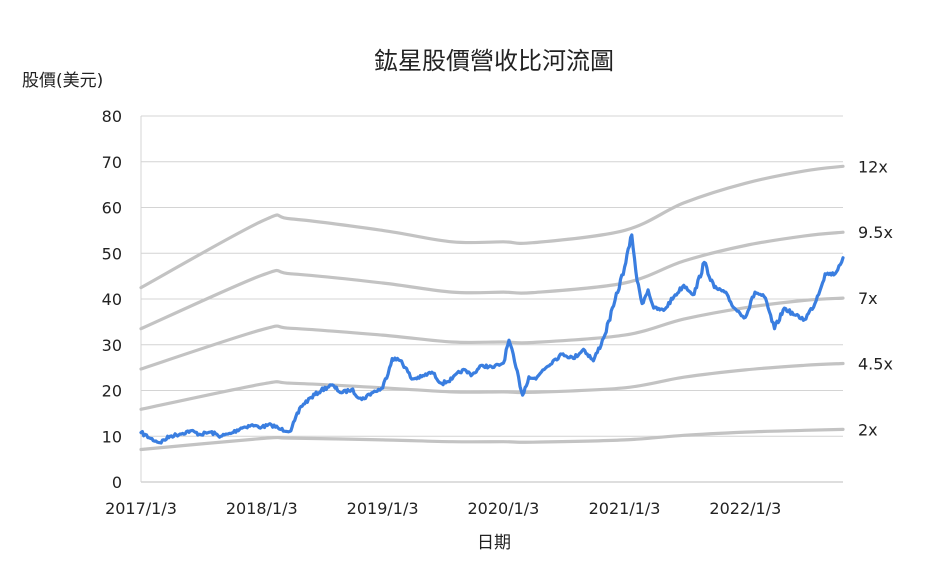 The image size is (938, 579). I want to click on x-tick-label: 2019/1/3, so click(383, 508).